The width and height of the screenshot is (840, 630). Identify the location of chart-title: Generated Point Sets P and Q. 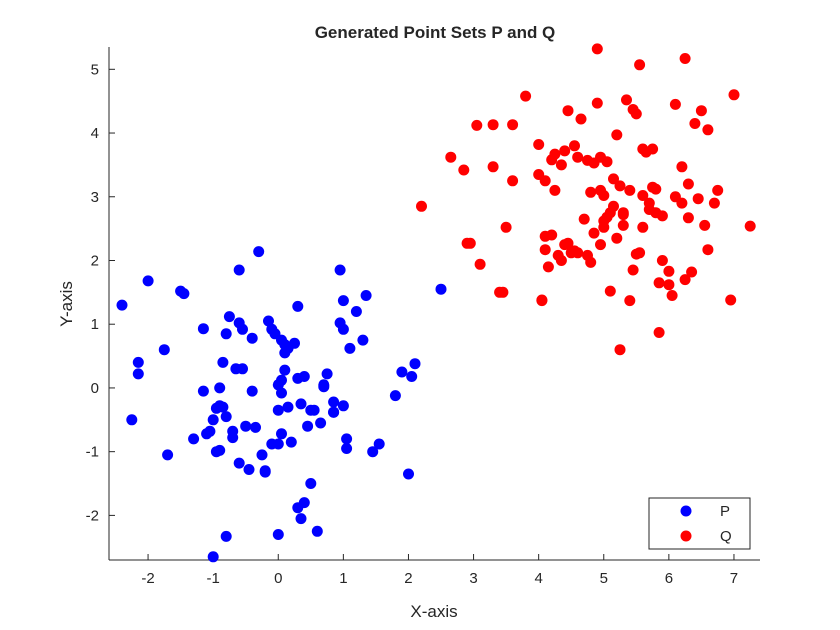
(435, 32).